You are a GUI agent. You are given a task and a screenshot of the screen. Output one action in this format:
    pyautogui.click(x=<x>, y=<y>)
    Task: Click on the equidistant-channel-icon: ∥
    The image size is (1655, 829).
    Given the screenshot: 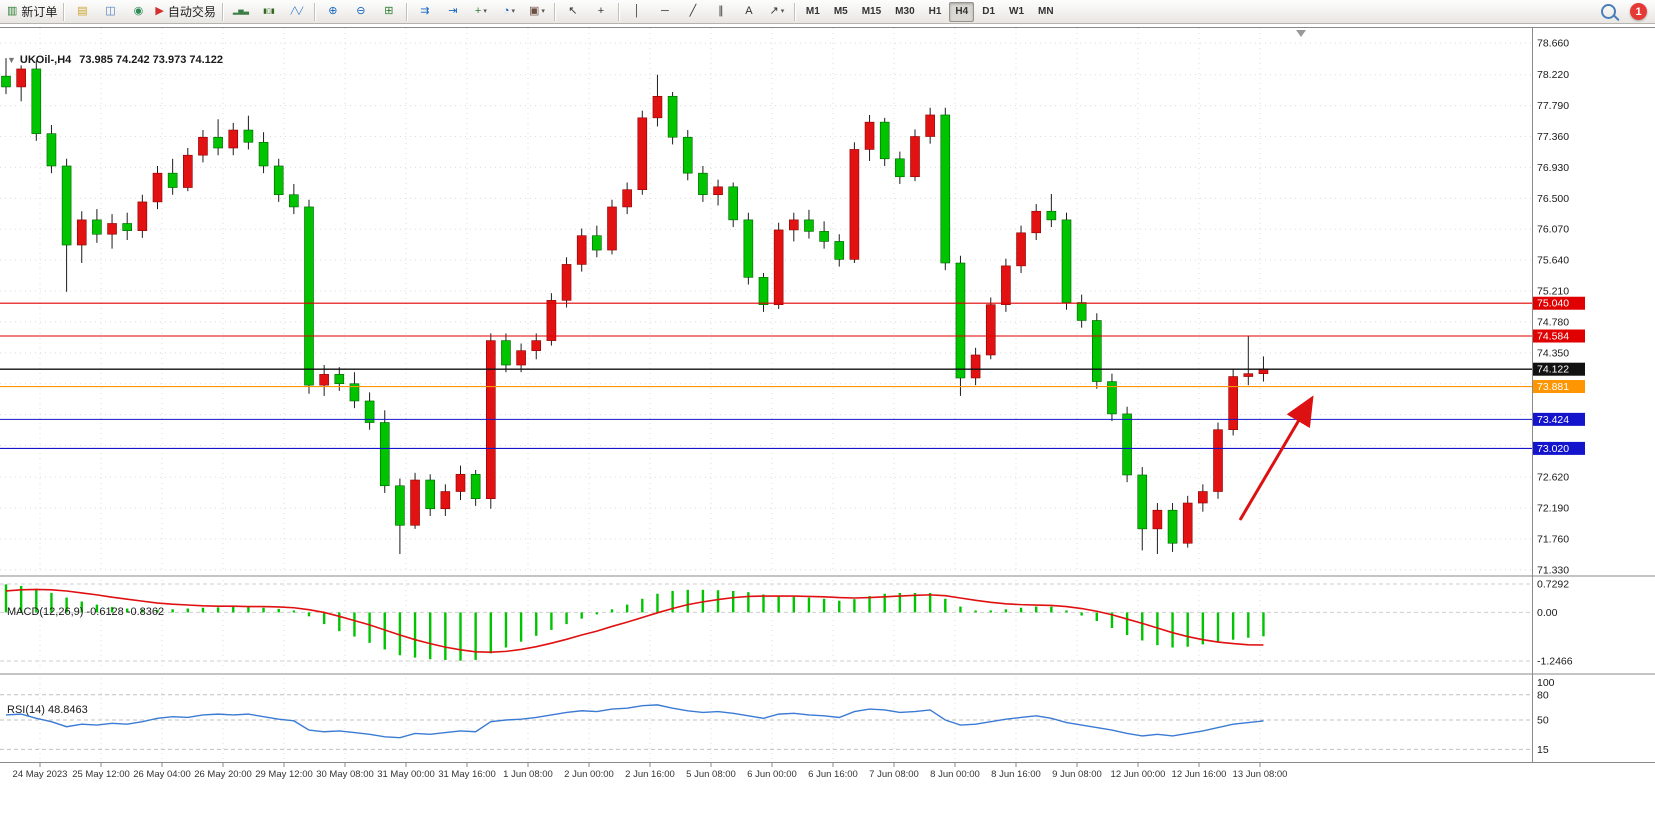 What is the action you would take?
    pyautogui.click(x=721, y=12)
    